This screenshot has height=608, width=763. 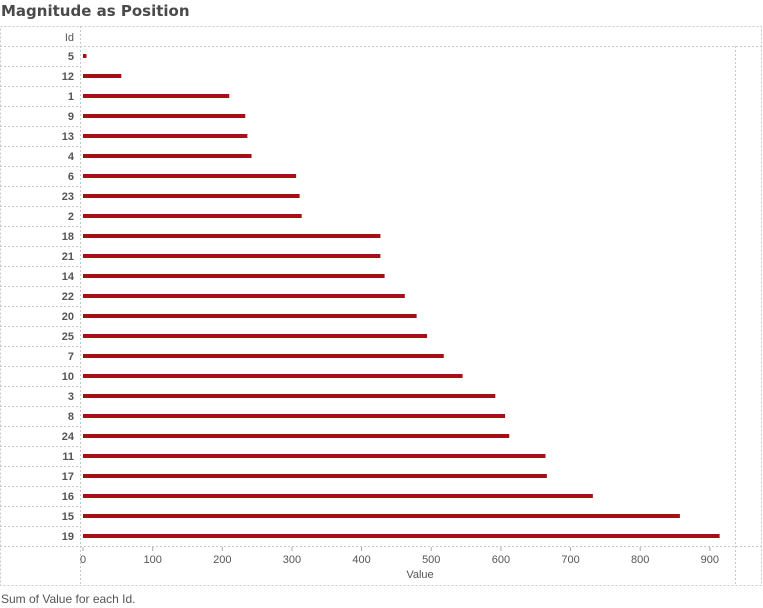 What do you see at coordinates (71, 117) in the screenshot?
I see `category-label: 9` at bounding box center [71, 117].